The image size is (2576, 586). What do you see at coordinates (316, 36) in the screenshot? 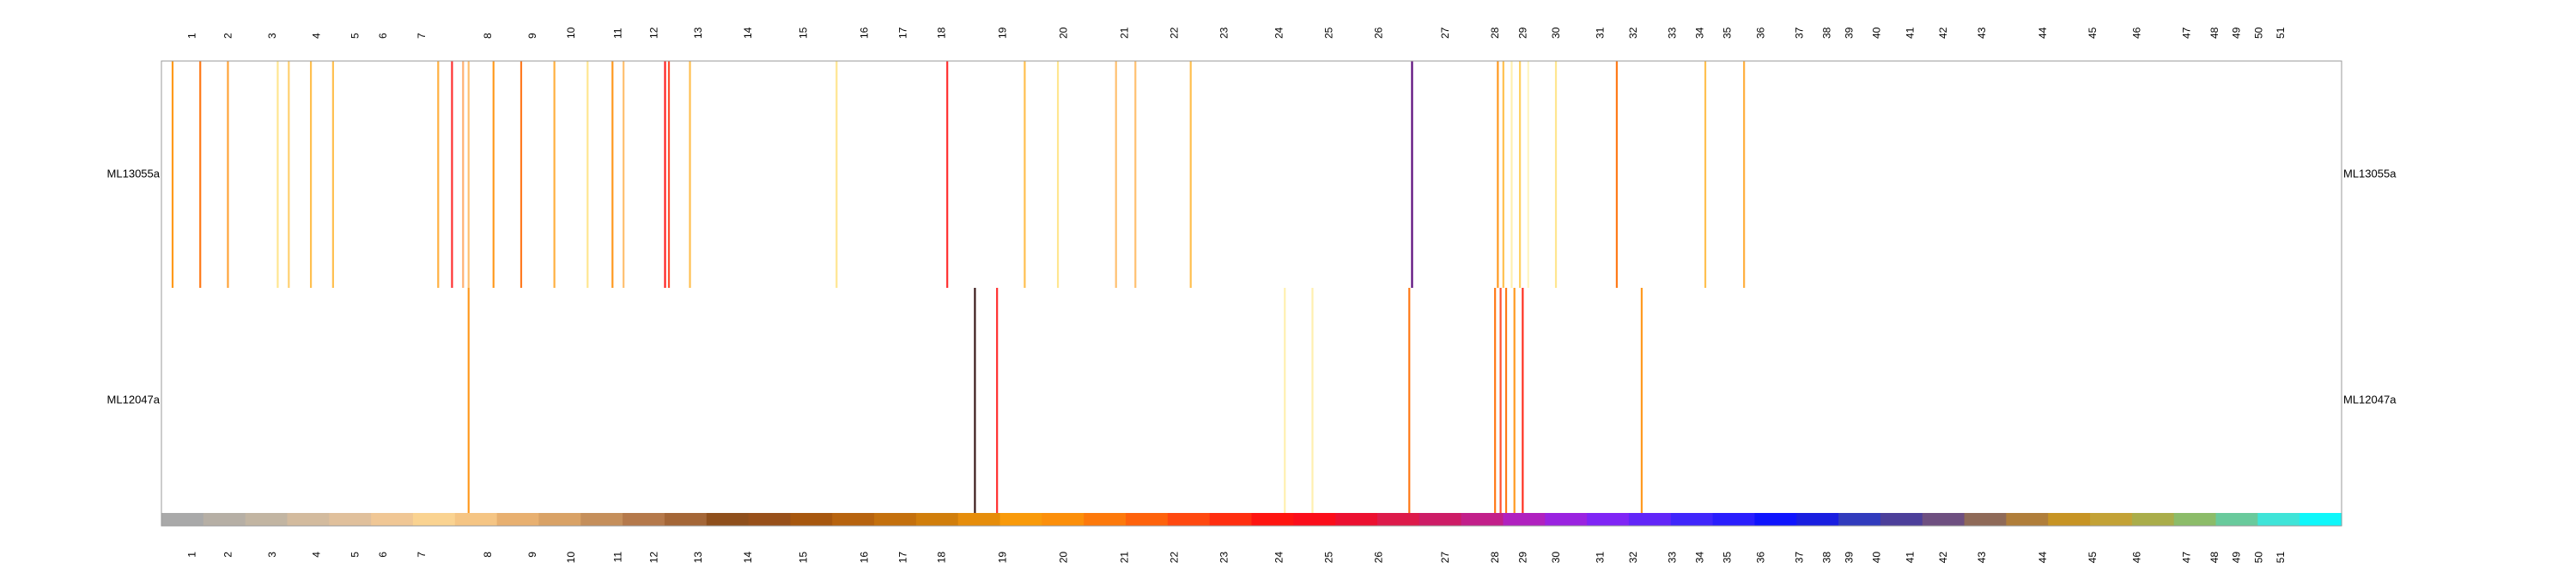
I see `top-tick-label: 4` at bounding box center [316, 36].